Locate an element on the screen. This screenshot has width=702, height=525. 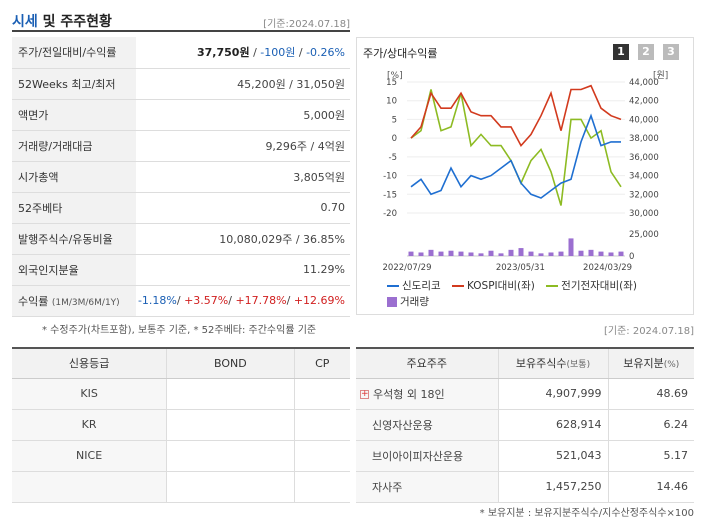
section-header: 시세 및 주주현황 [기준:2024.07.18] is located at coordinates (181, 20).